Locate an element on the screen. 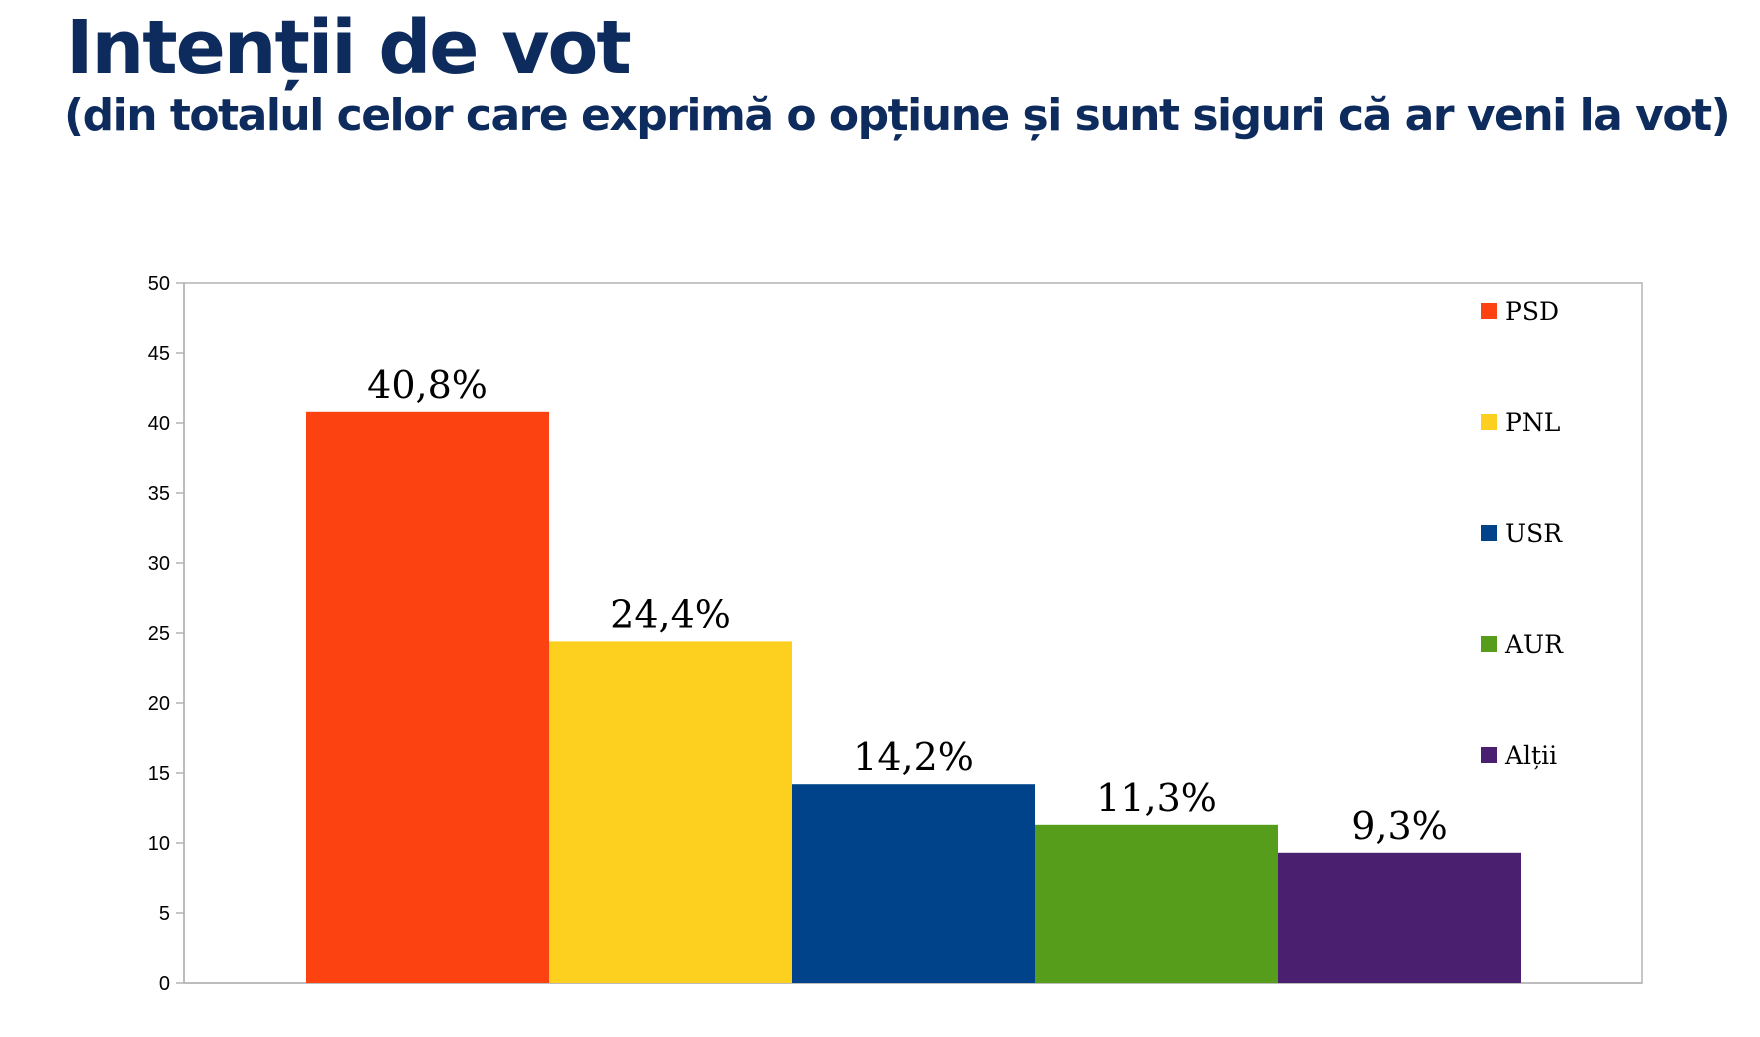  y-tick-label: 40 is located at coordinates (159, 424).